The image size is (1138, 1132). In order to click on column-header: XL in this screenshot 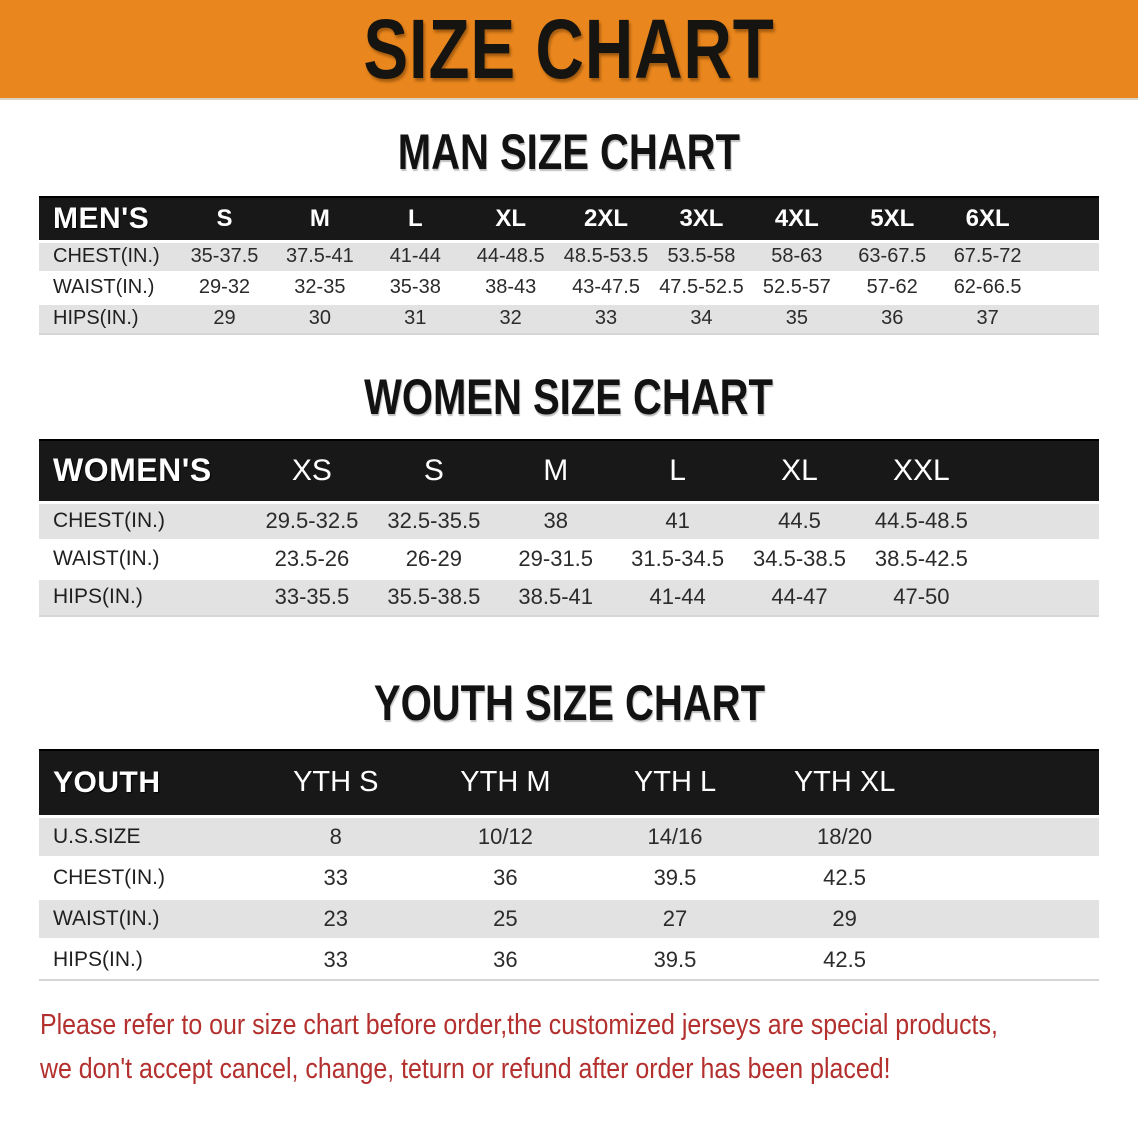, I will do `click(510, 219)`.